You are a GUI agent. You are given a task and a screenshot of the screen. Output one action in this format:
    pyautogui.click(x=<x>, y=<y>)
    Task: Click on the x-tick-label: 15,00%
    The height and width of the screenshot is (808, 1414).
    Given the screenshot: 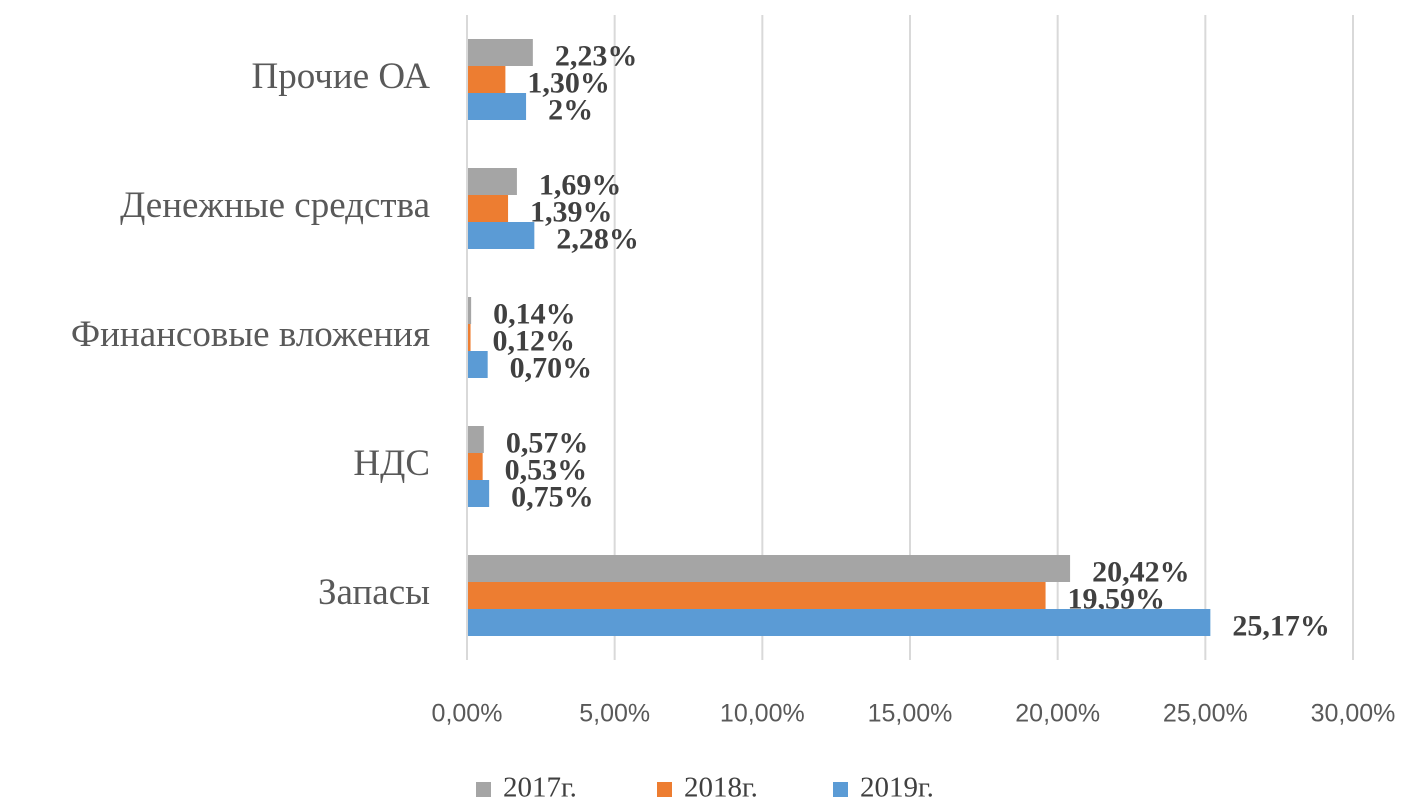 What is the action you would take?
    pyautogui.click(x=910, y=714)
    